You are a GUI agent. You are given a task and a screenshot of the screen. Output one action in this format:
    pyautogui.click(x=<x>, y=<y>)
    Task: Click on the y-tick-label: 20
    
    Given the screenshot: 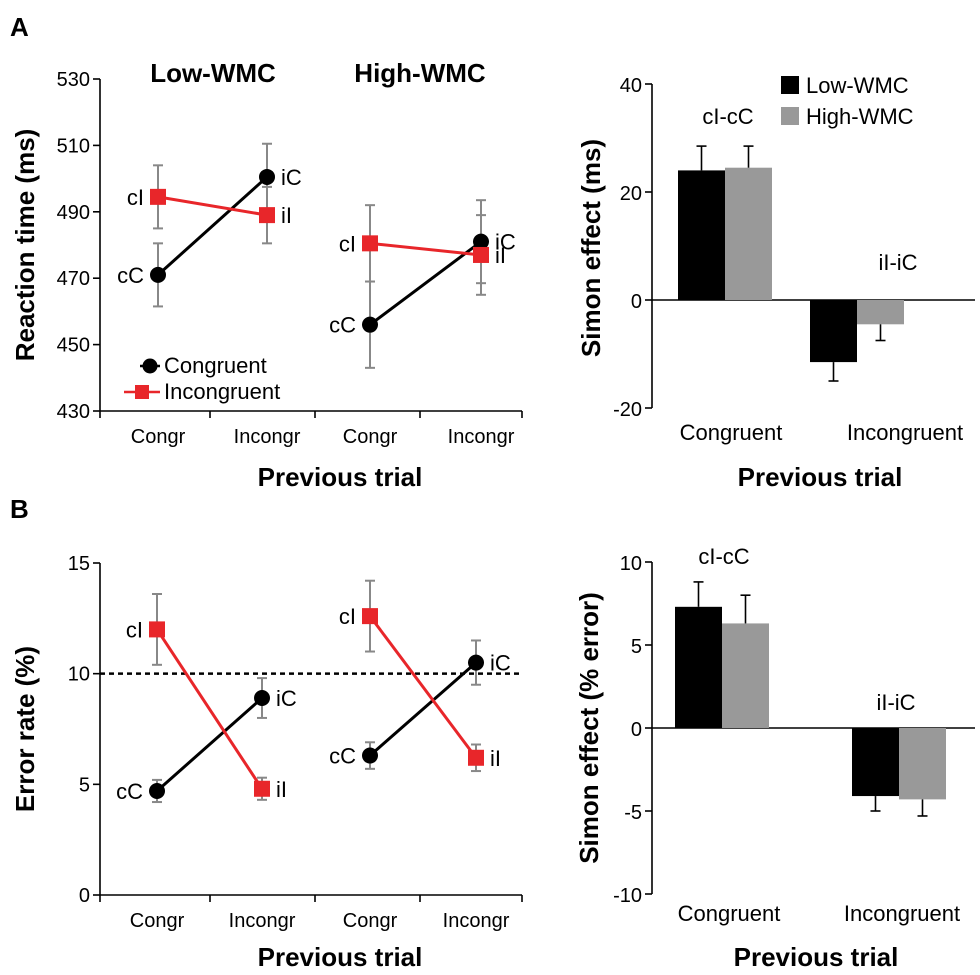 What is the action you would take?
    pyautogui.click(x=631, y=194)
    